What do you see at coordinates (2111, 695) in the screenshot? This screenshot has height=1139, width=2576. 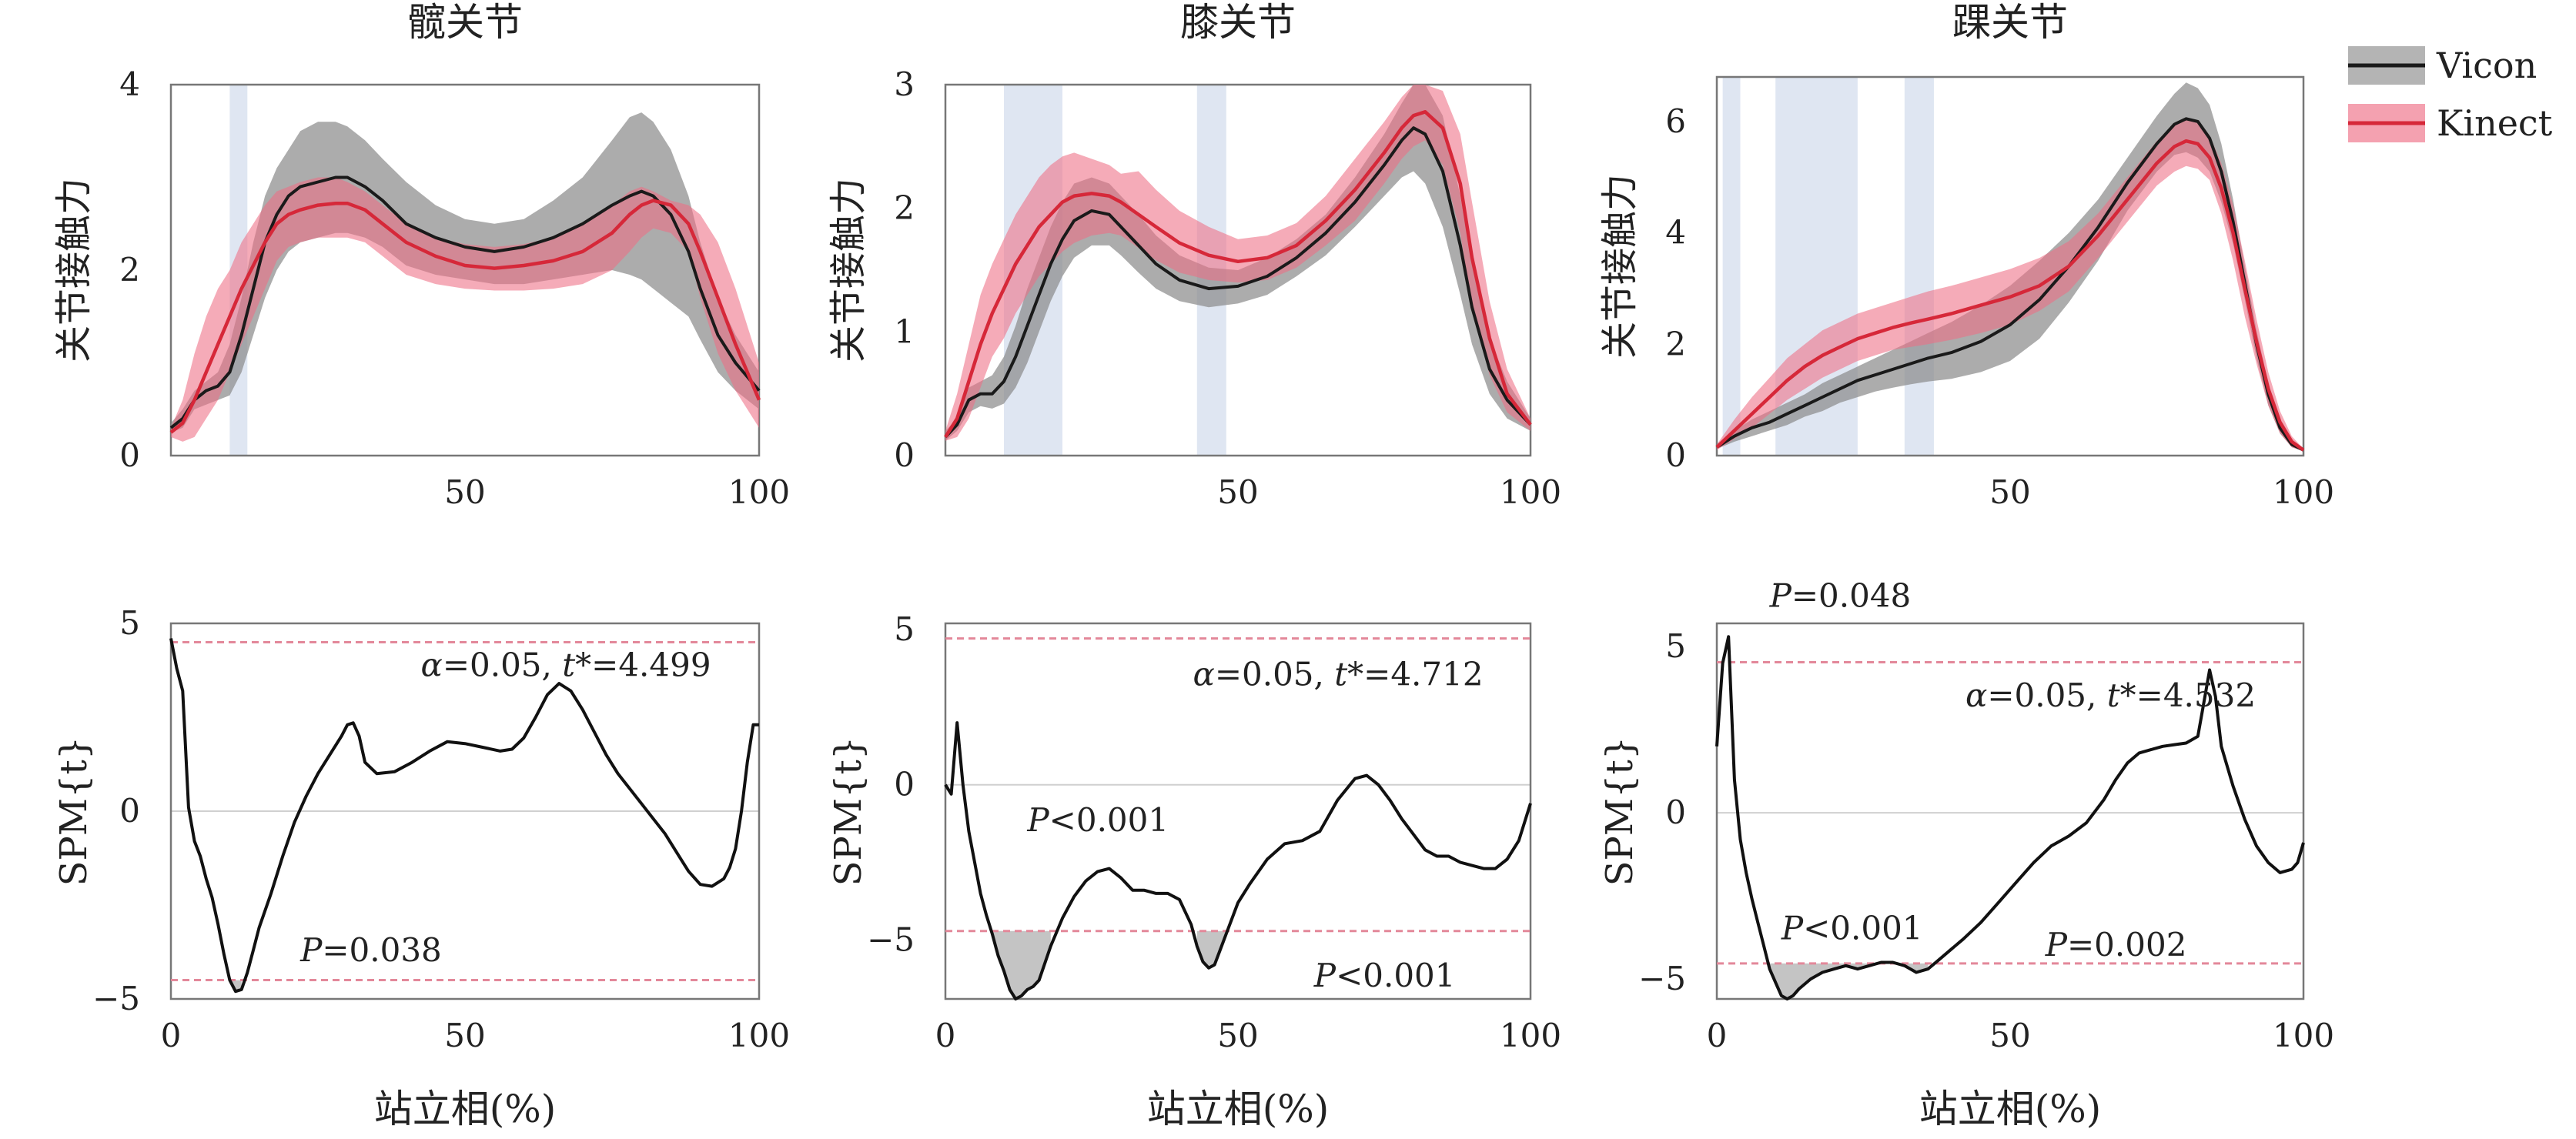 I see `threshold-label: α=0.05, t*=4.532` at bounding box center [2111, 695].